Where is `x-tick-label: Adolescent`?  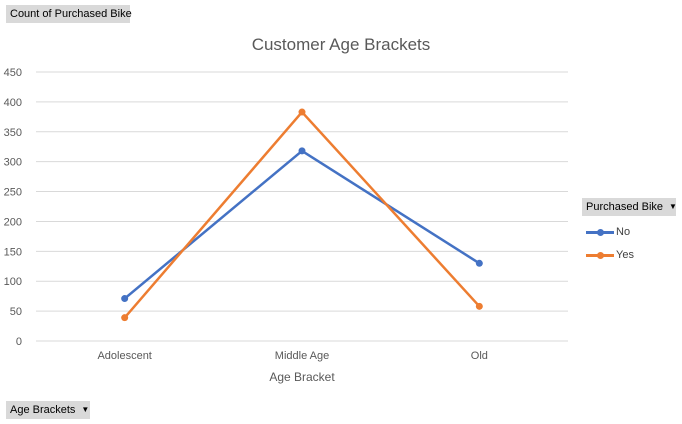
x-tick-label: Adolescent is located at coordinates (124, 356).